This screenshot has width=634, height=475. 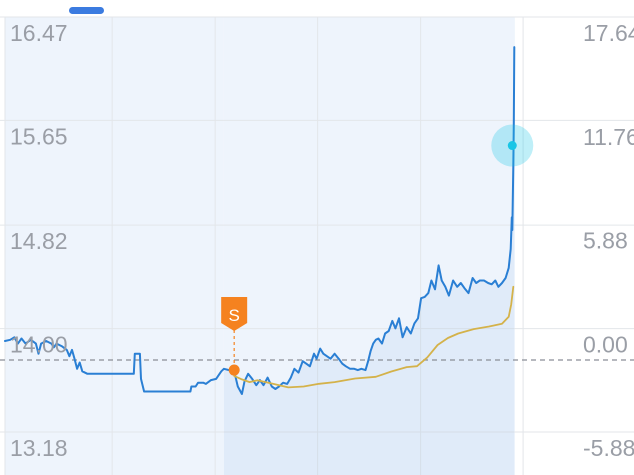 What do you see at coordinates (39, 136) in the screenshot?
I see `left-axis-tick-label: 15.65` at bounding box center [39, 136].